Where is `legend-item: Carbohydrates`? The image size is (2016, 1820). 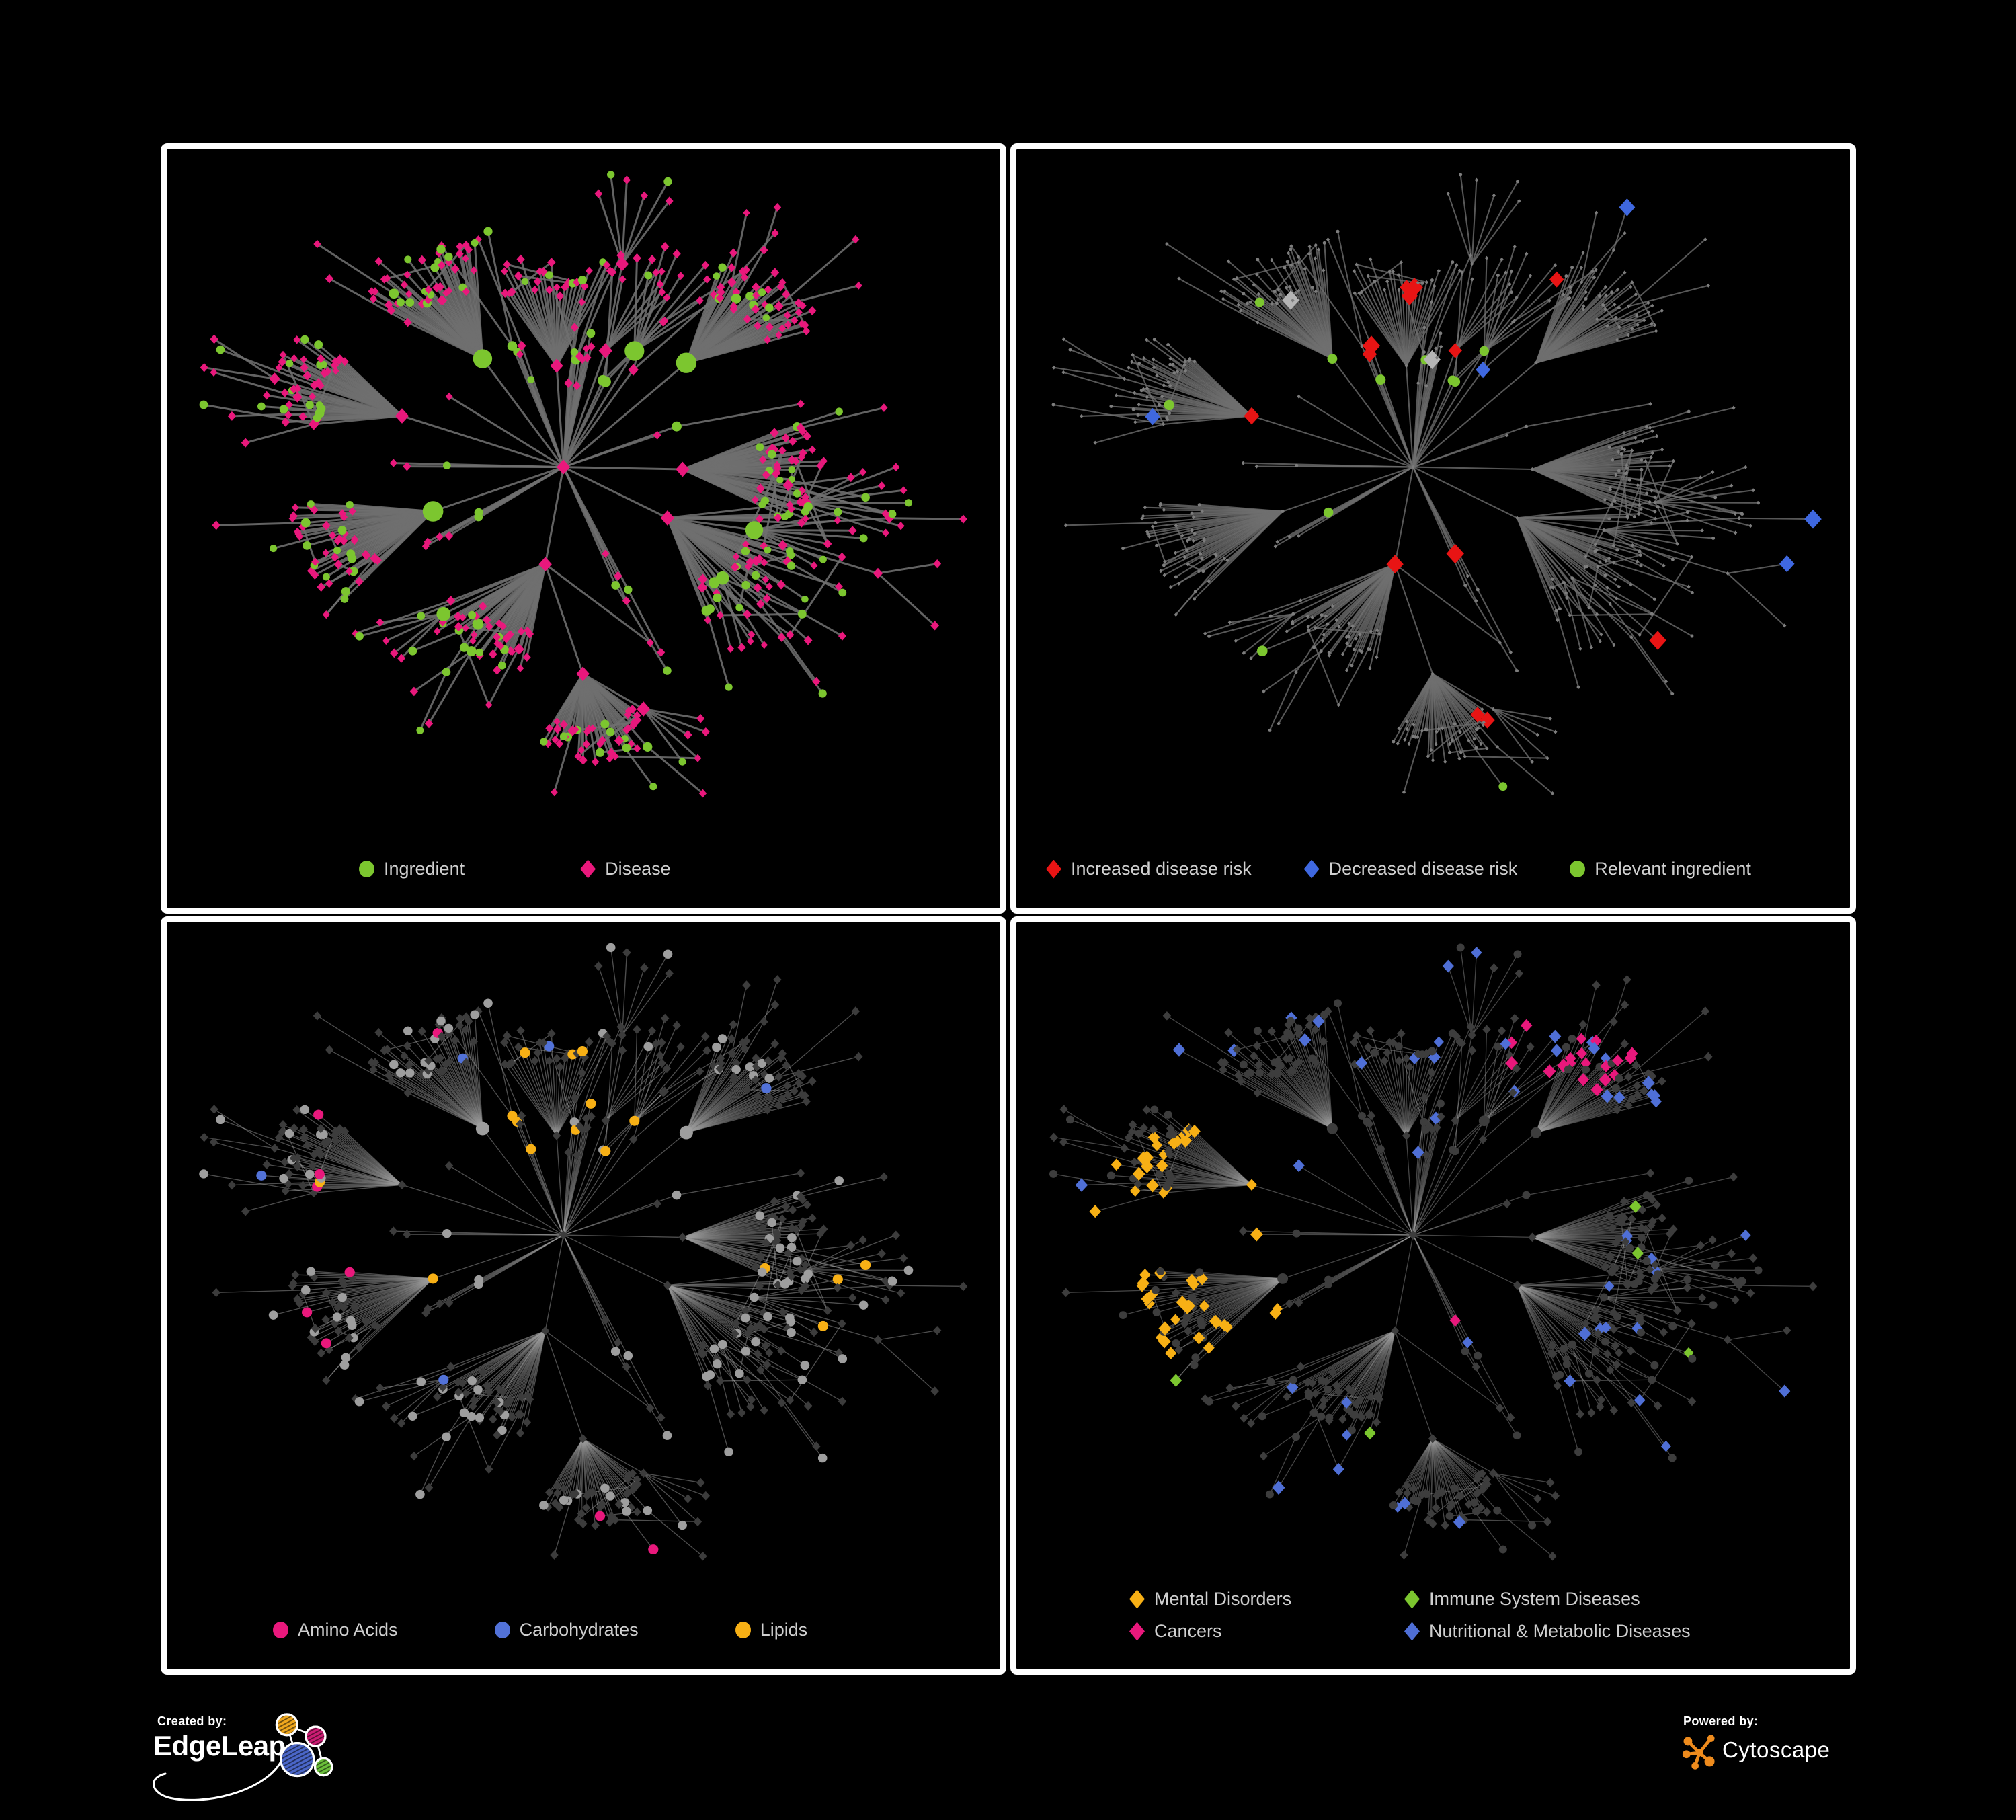
legend-item: Carbohydrates is located at coordinates (566, 1630).